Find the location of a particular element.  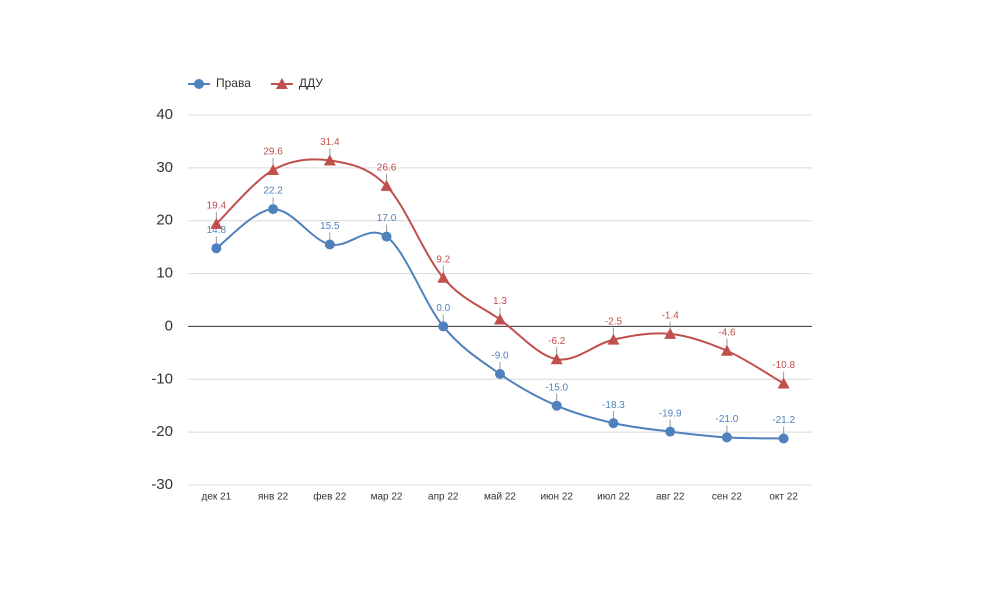

x-tick-label: апр 22 is located at coordinates (443, 497).